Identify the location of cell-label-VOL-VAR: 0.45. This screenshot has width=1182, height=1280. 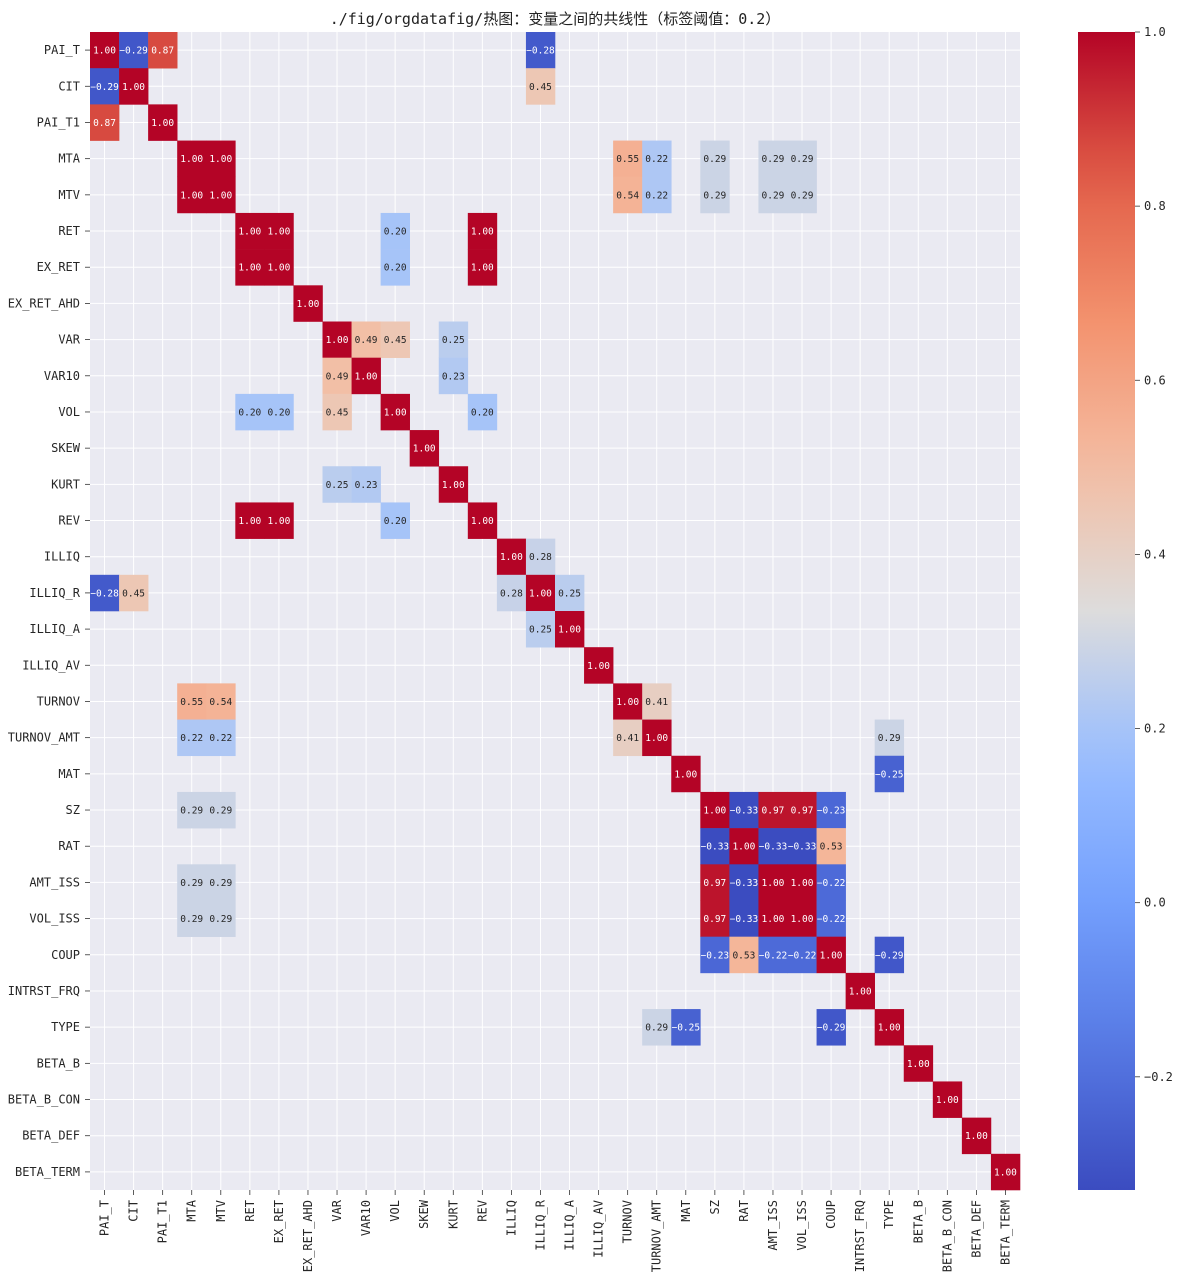
(337, 412).